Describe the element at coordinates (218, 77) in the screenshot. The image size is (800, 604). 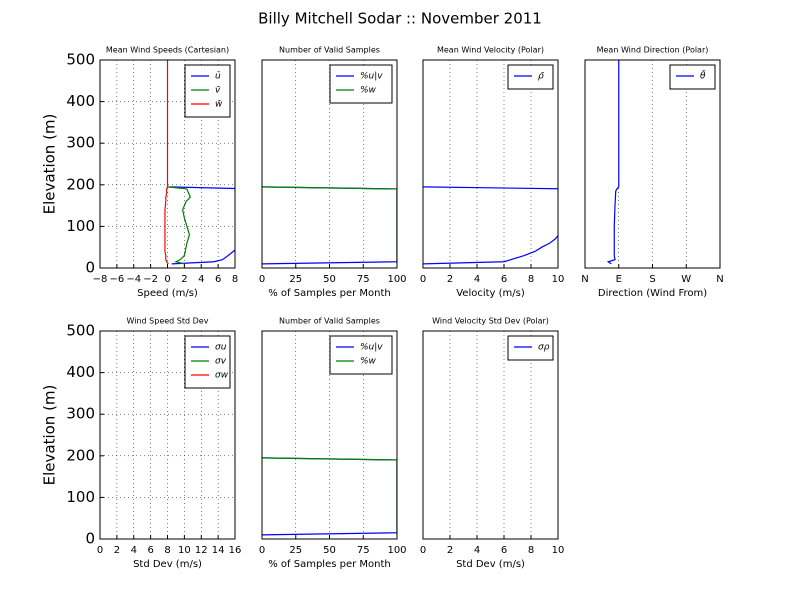
I see `legend-label: ū` at that location.